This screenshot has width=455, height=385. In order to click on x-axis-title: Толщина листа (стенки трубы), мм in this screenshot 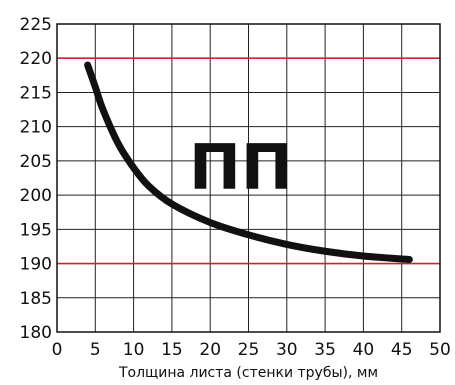, I will do `click(248, 373)`.